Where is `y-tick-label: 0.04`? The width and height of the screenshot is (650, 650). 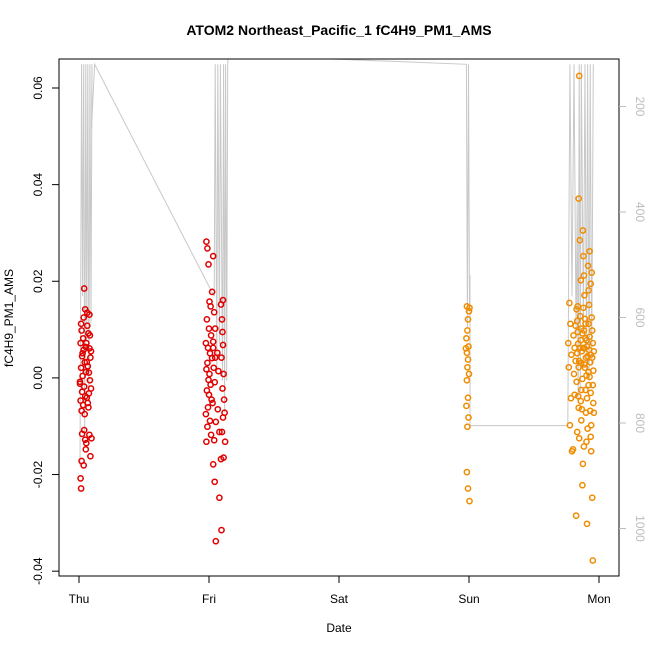 y-tick-label: 0.04 is located at coordinates (38, 185).